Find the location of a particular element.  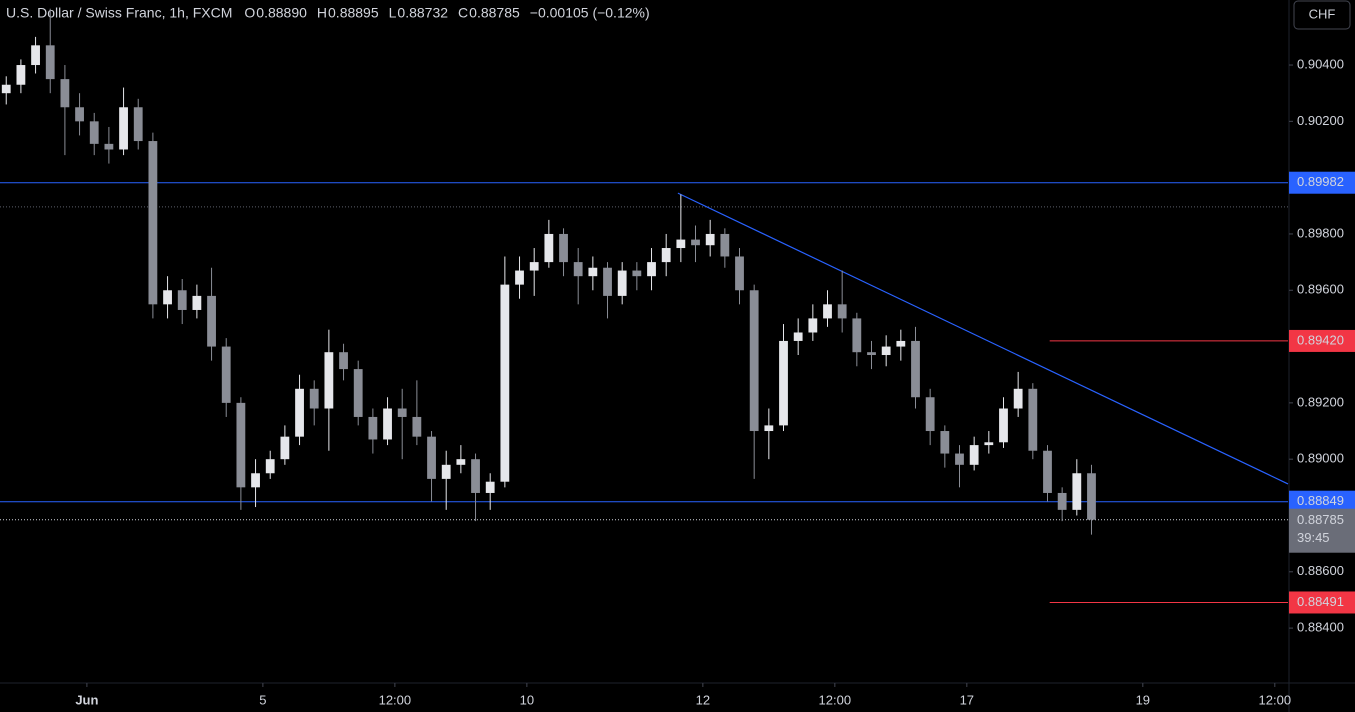

price-label: 0.89420 is located at coordinates (1320, 339).